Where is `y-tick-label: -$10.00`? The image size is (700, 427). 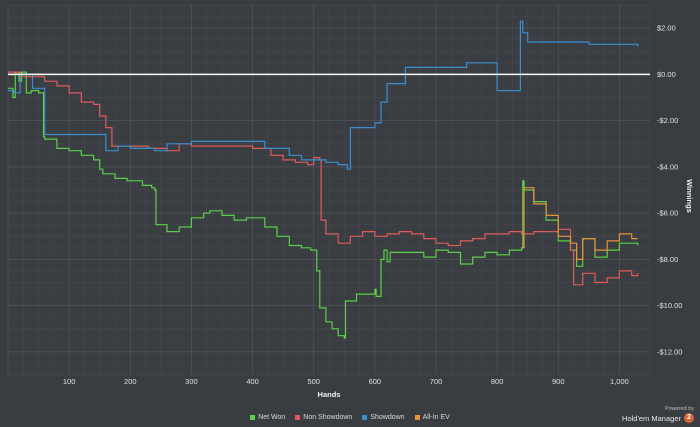 y-tick-label: -$10.00 is located at coordinates (669, 305).